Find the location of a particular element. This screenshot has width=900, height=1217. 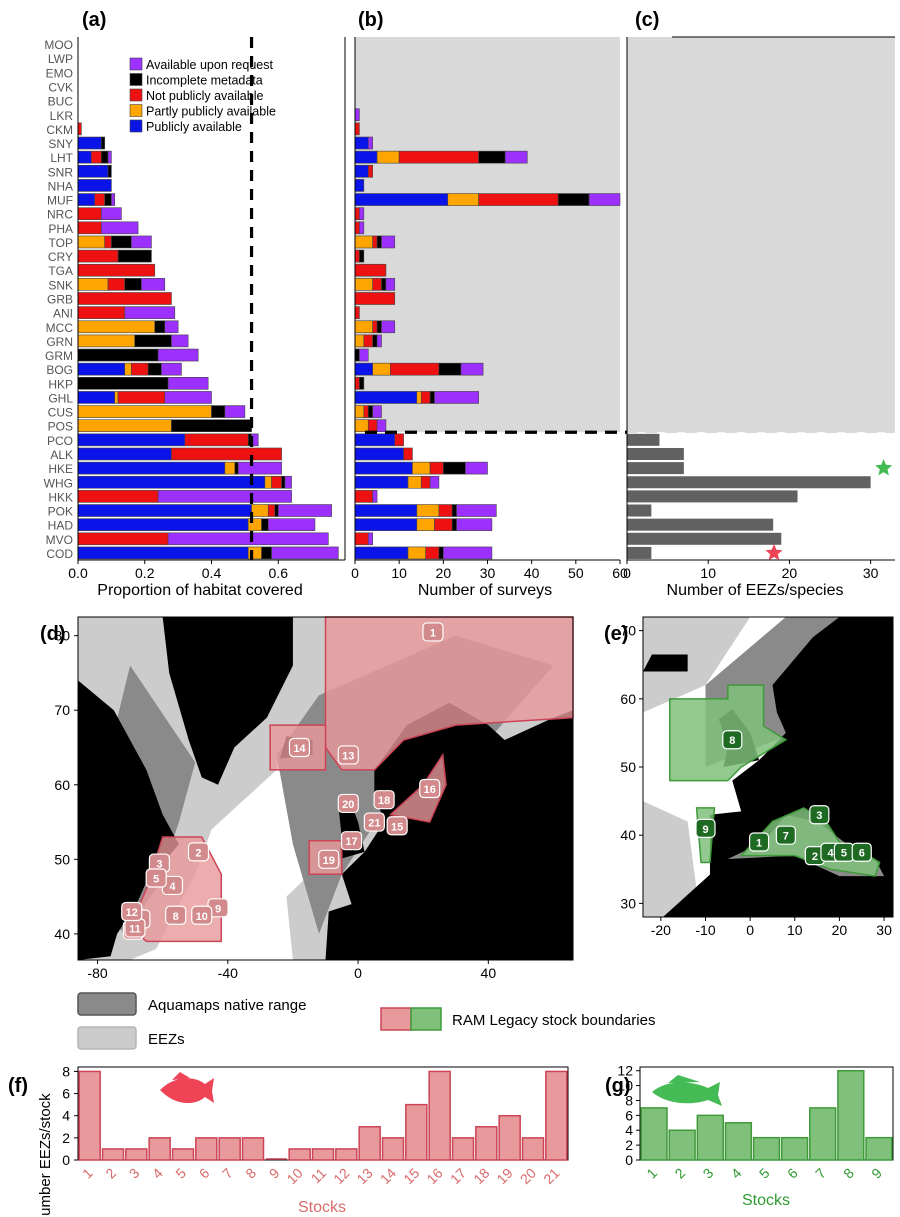

panel-f-xlabel: Stocks is located at coordinates (322, 1207).